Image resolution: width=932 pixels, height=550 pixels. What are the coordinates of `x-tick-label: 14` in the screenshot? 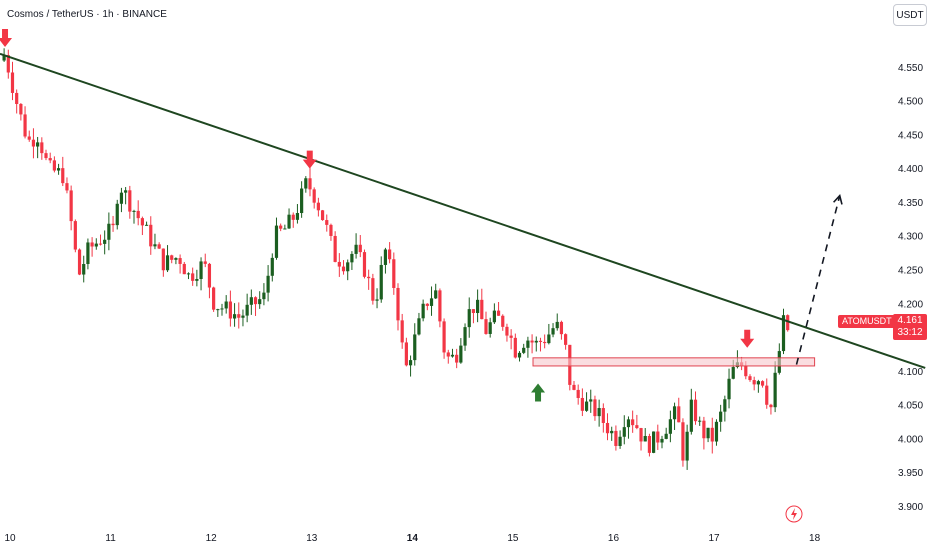 It's located at (413, 538).